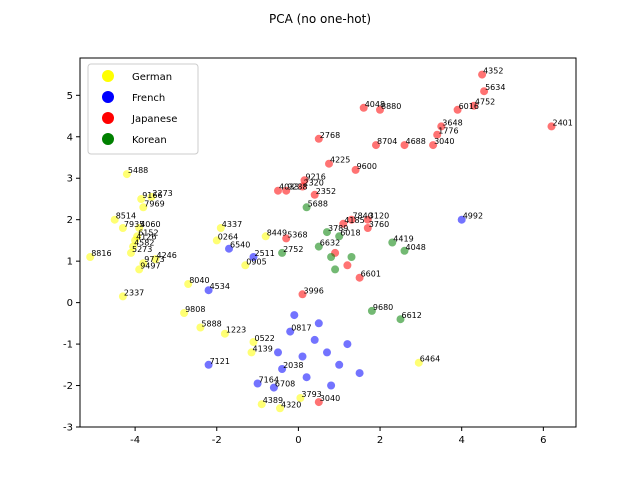  What do you see at coordinates (149, 140) in the screenshot?
I see `legend-label-korean: Korean` at bounding box center [149, 140].